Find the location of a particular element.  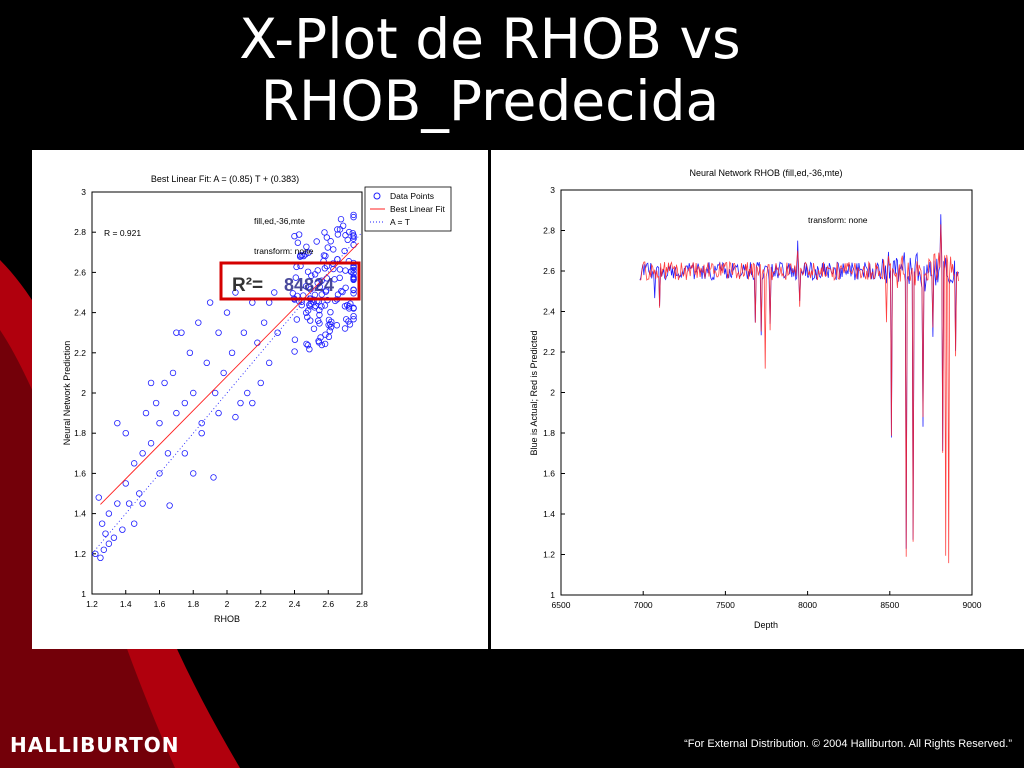

x-tick-label: 9000 is located at coordinates (972, 605).